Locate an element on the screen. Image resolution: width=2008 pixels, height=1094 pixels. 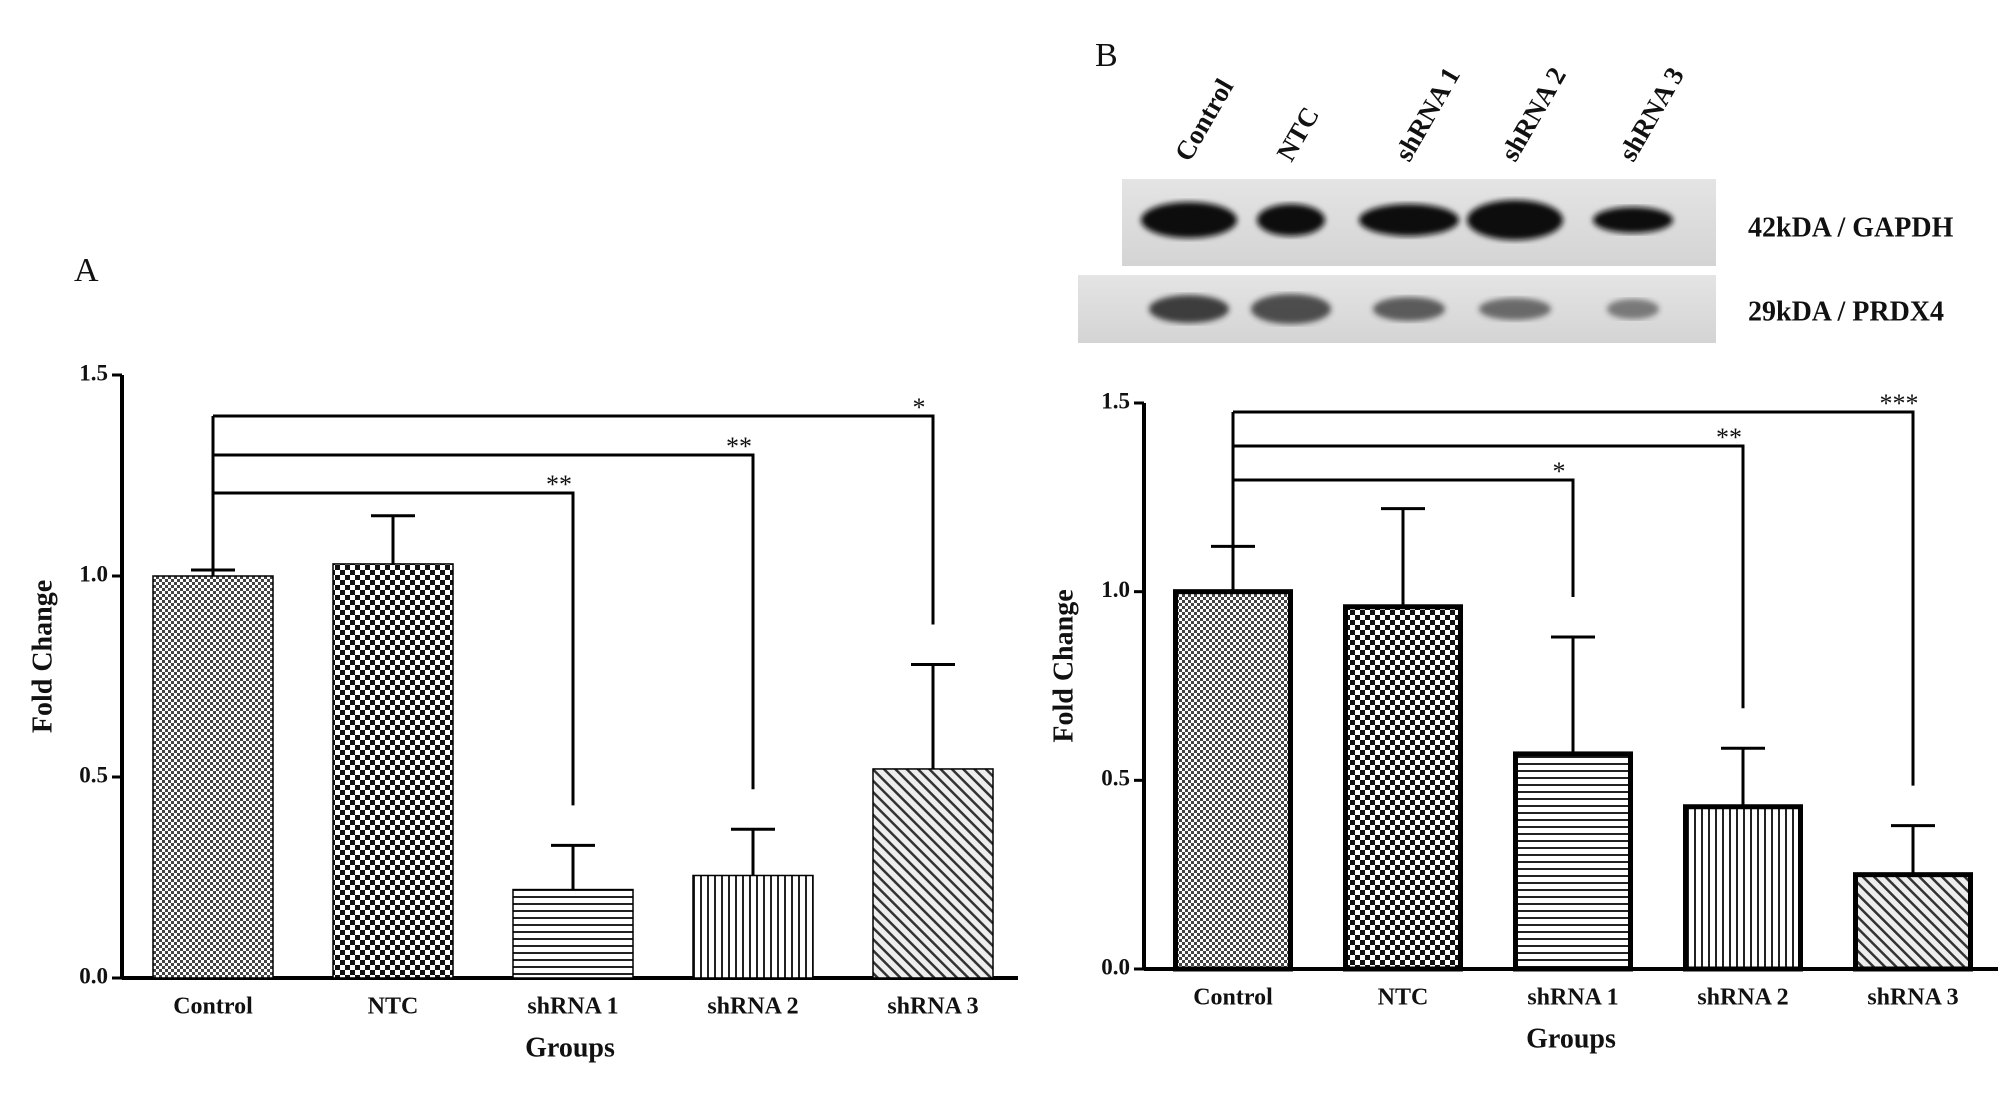
lane-label: Control is located at coordinates (1204, 119).